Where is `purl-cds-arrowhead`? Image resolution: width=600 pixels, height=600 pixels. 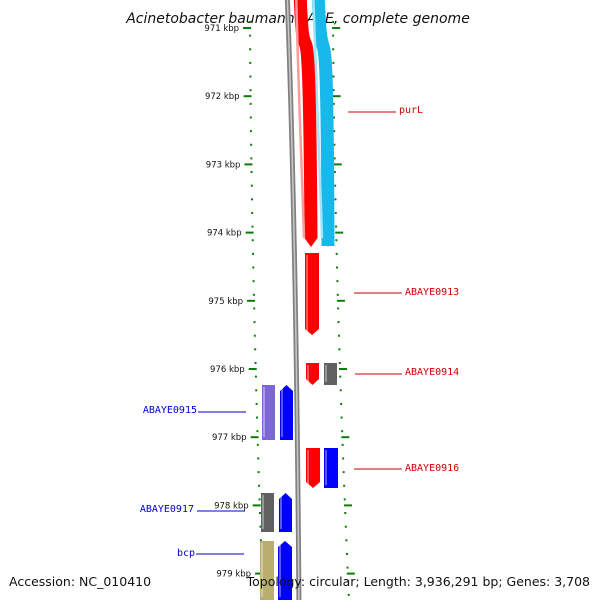
purl-cds-arrowhead is located at coordinates (328, 241).